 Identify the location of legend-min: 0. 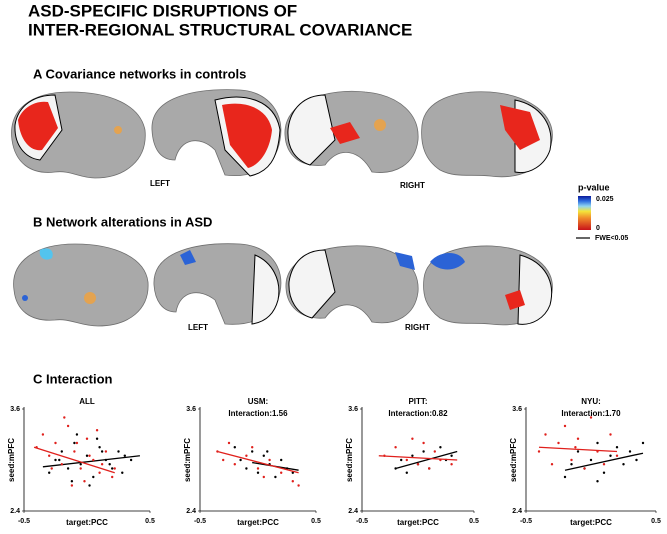
(598, 228).